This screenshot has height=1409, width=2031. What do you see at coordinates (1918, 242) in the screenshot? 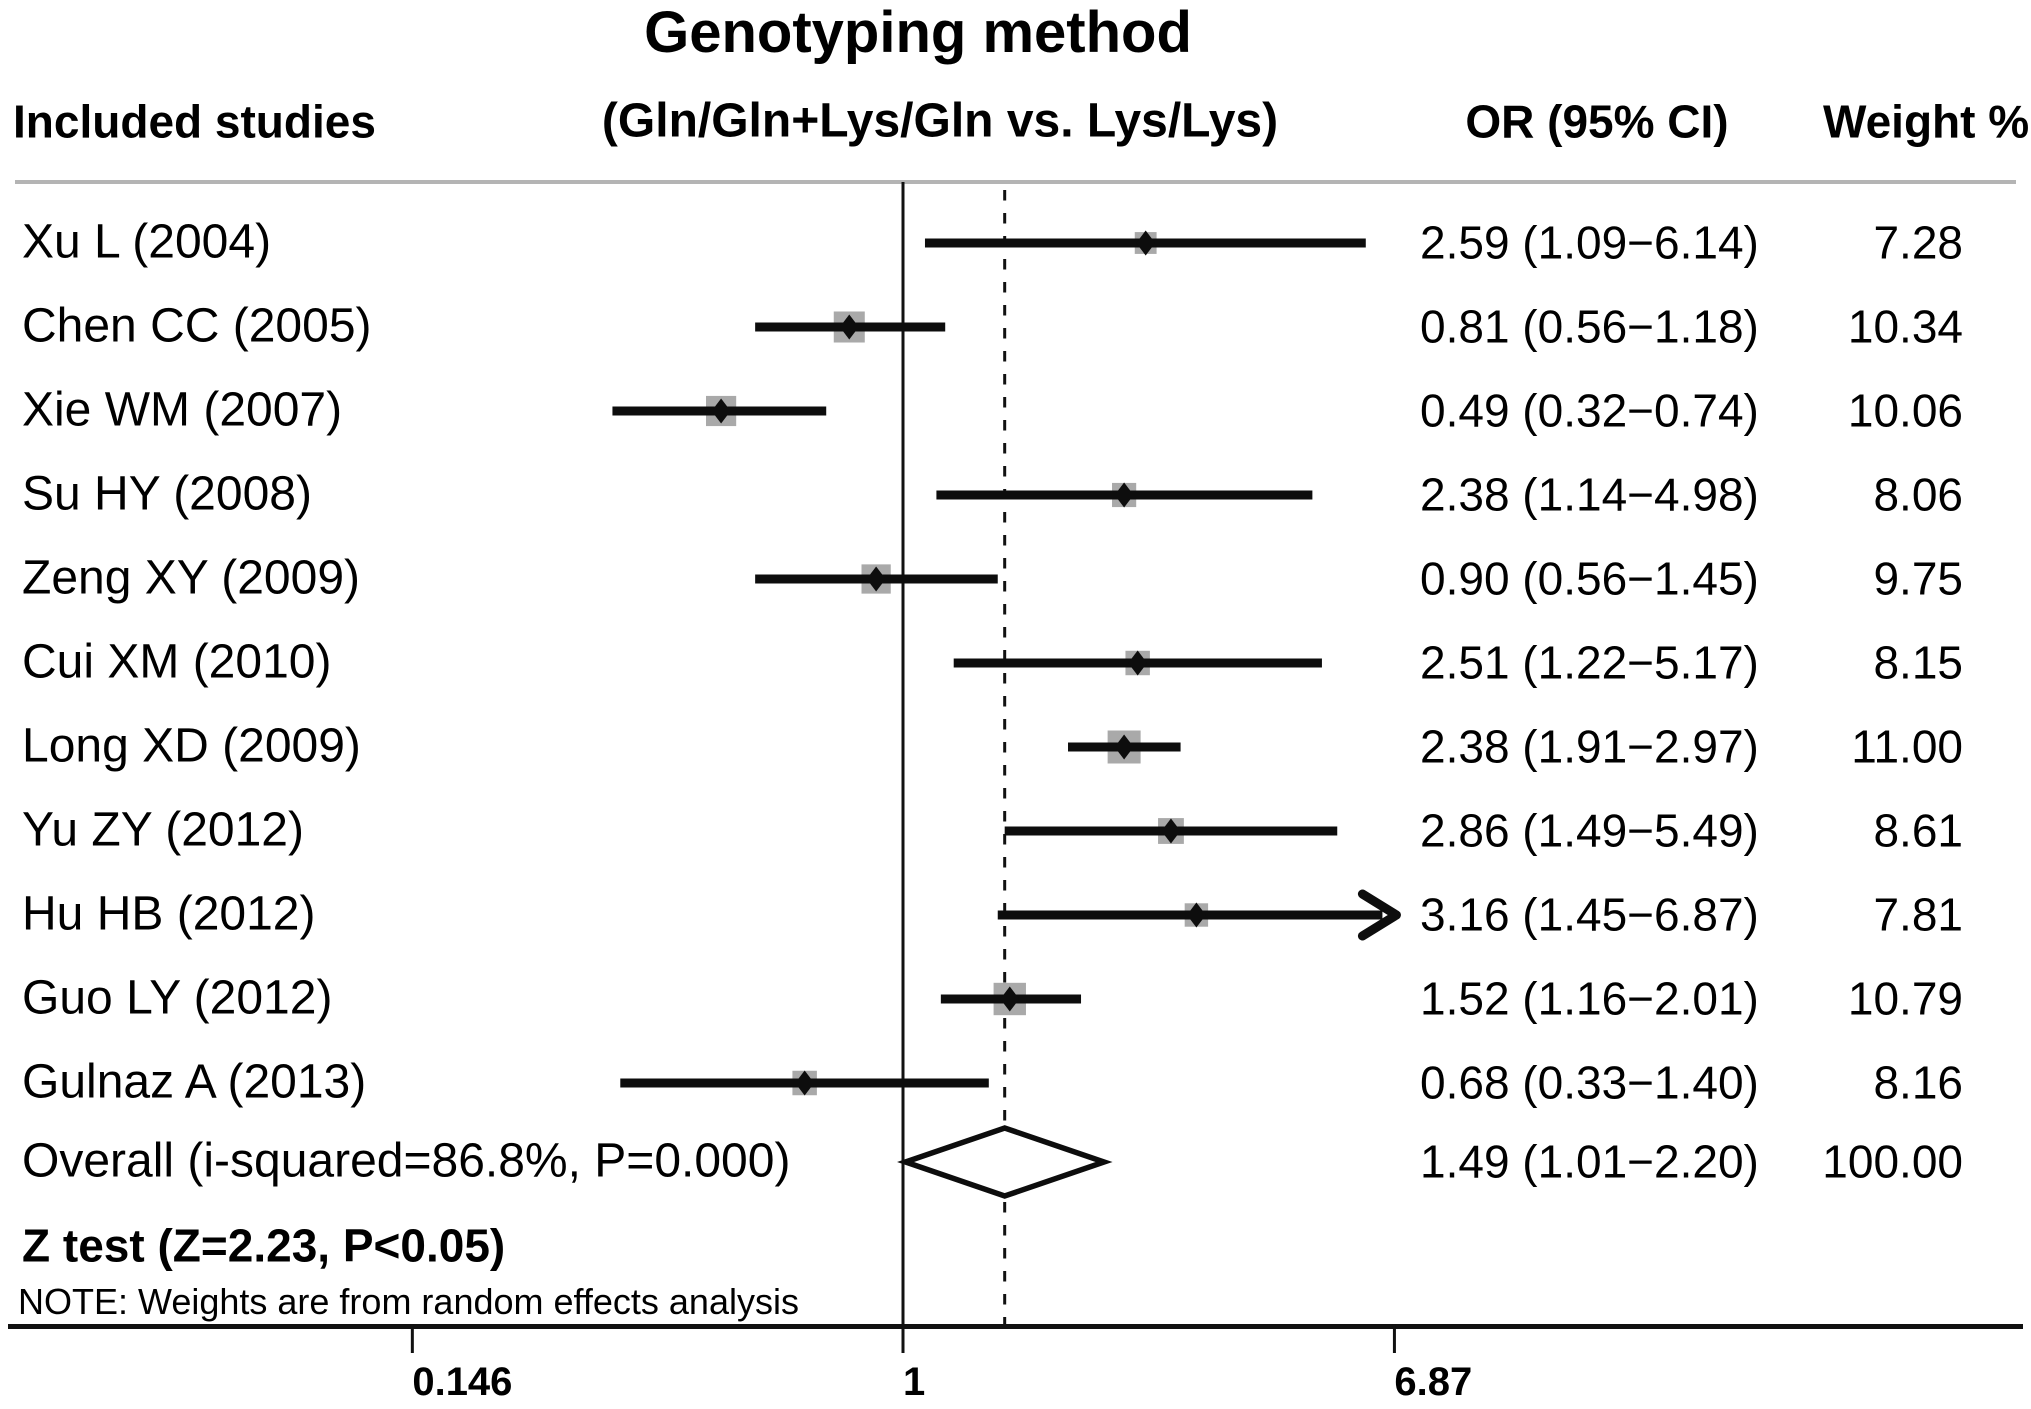
I see `weight-value: 7.28` at bounding box center [1918, 242].